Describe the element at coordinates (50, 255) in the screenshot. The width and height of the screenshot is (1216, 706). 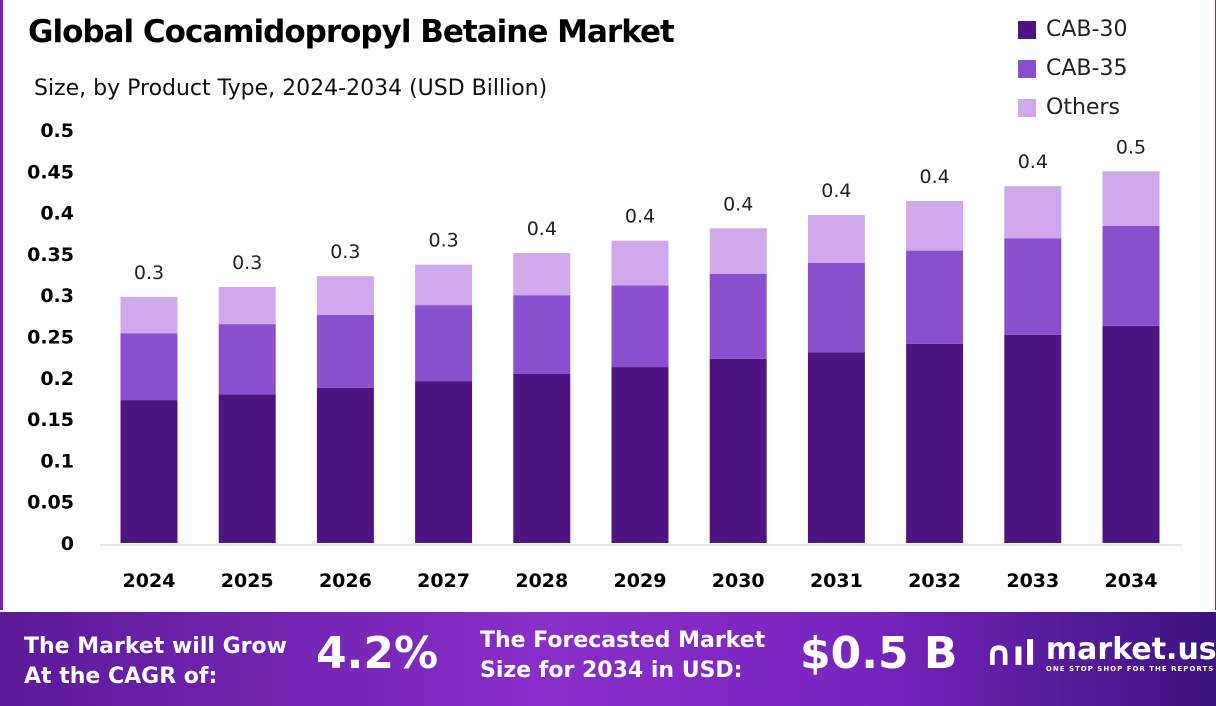
I see `y-tick-label: 0.35` at that location.